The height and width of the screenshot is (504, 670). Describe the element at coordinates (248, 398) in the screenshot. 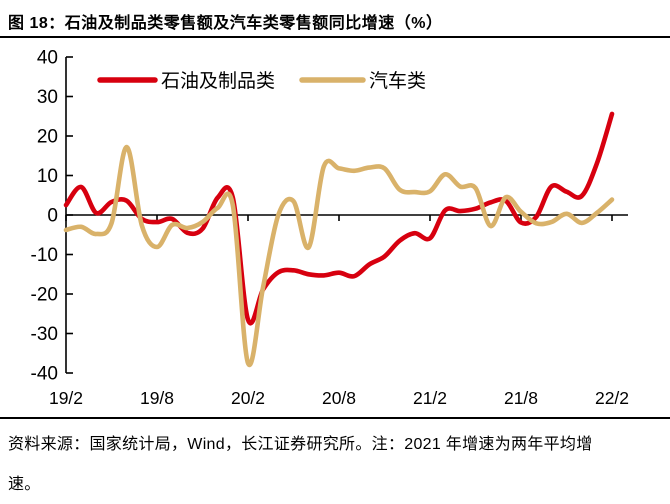

I see `x-axis-tick-label: 20/2` at that location.